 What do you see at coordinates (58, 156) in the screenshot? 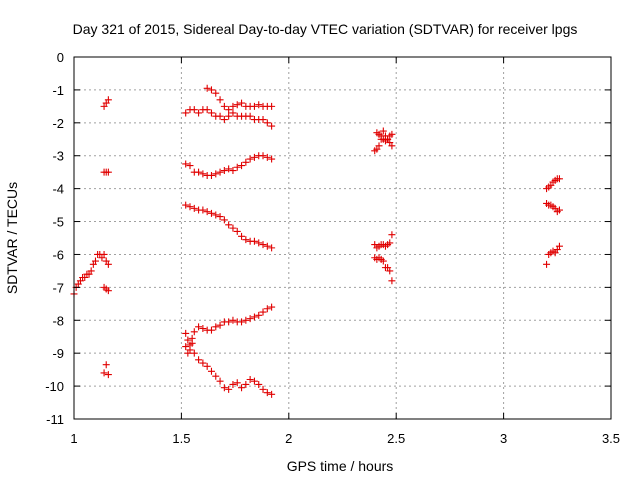
I see `y-tick-label: -3` at bounding box center [58, 156].